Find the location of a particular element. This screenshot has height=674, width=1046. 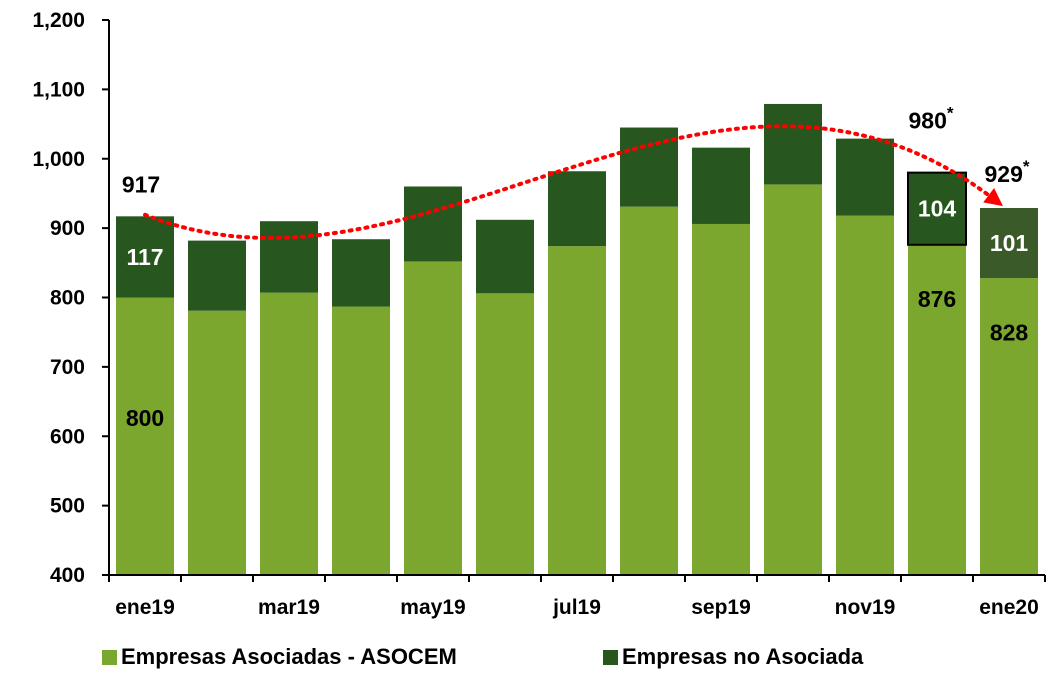

bar-asociadas-jun19 is located at coordinates (505, 434).